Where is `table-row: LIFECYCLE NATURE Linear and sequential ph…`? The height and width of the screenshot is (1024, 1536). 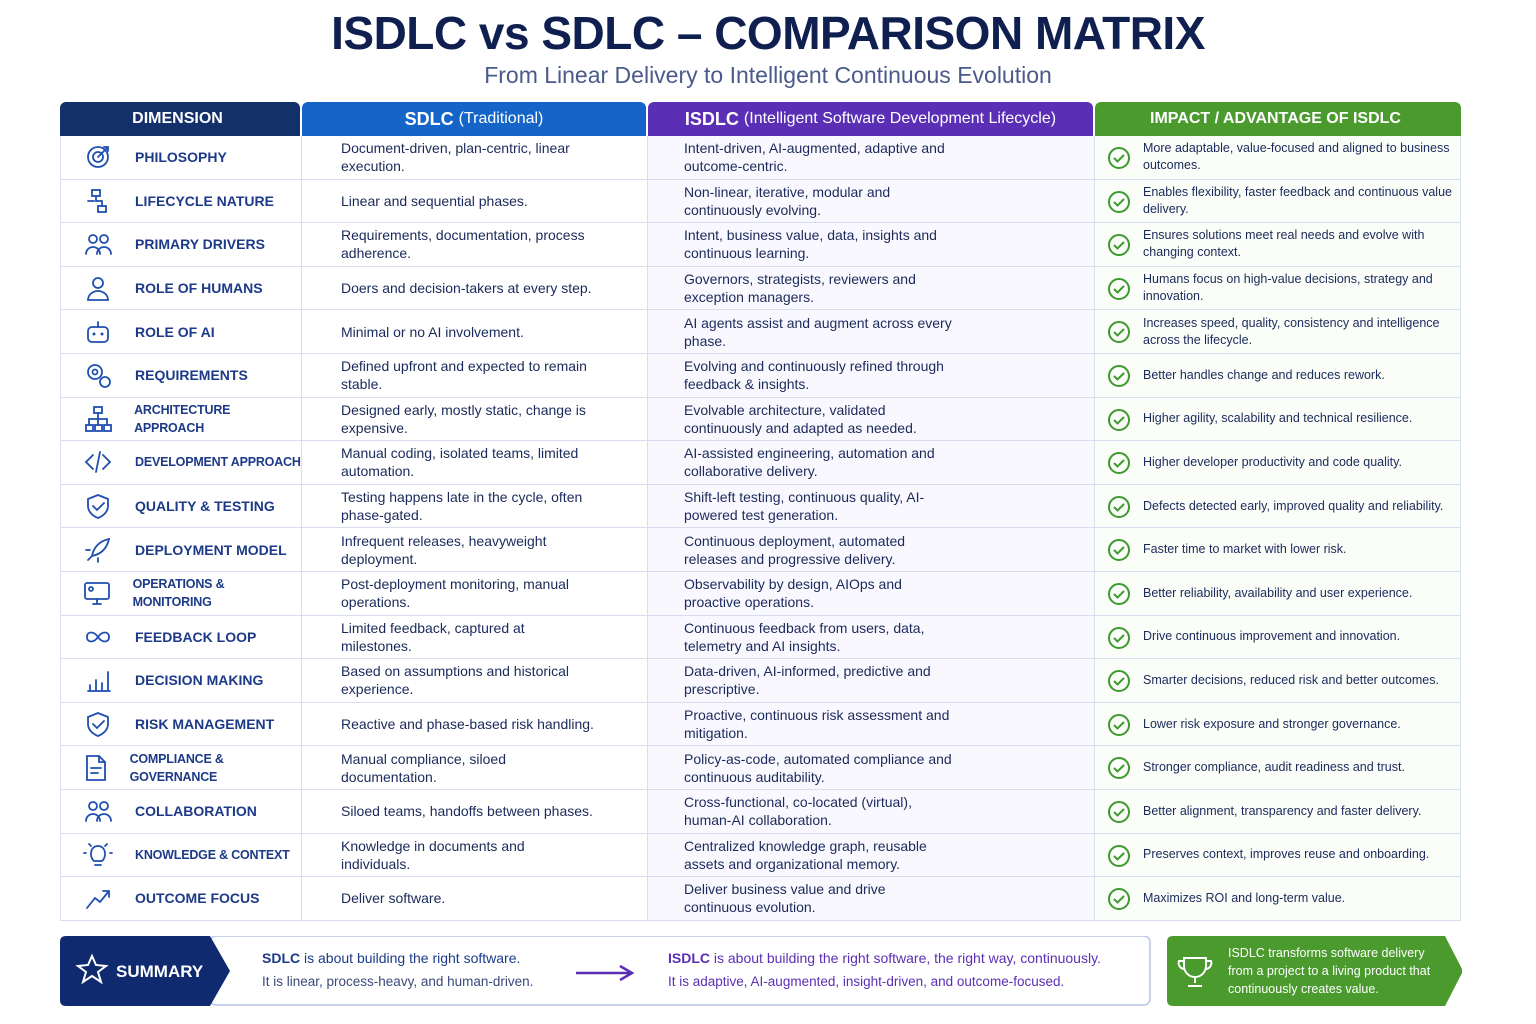
table-row: LIFECYCLE NATURE Linear and sequential ph… is located at coordinates (760, 201).